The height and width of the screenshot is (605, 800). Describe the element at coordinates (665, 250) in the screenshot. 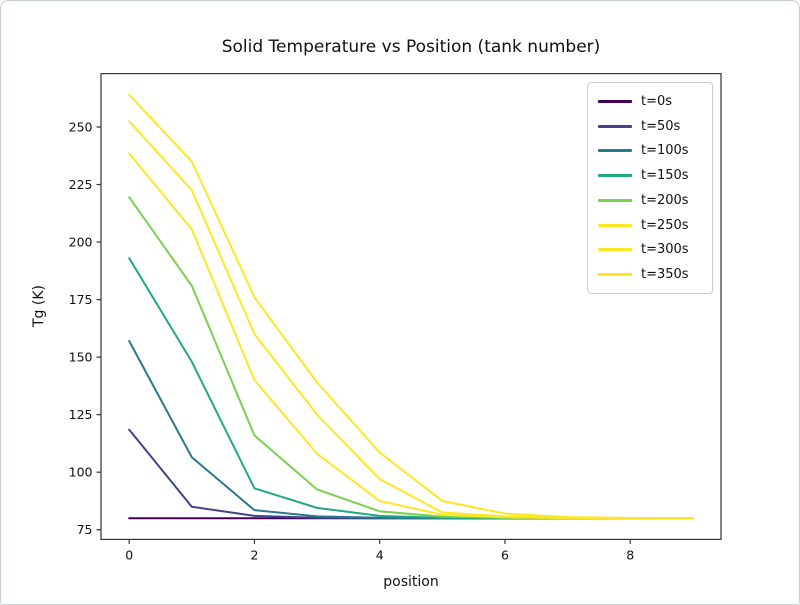

I see `legend-label: t=300s` at that location.